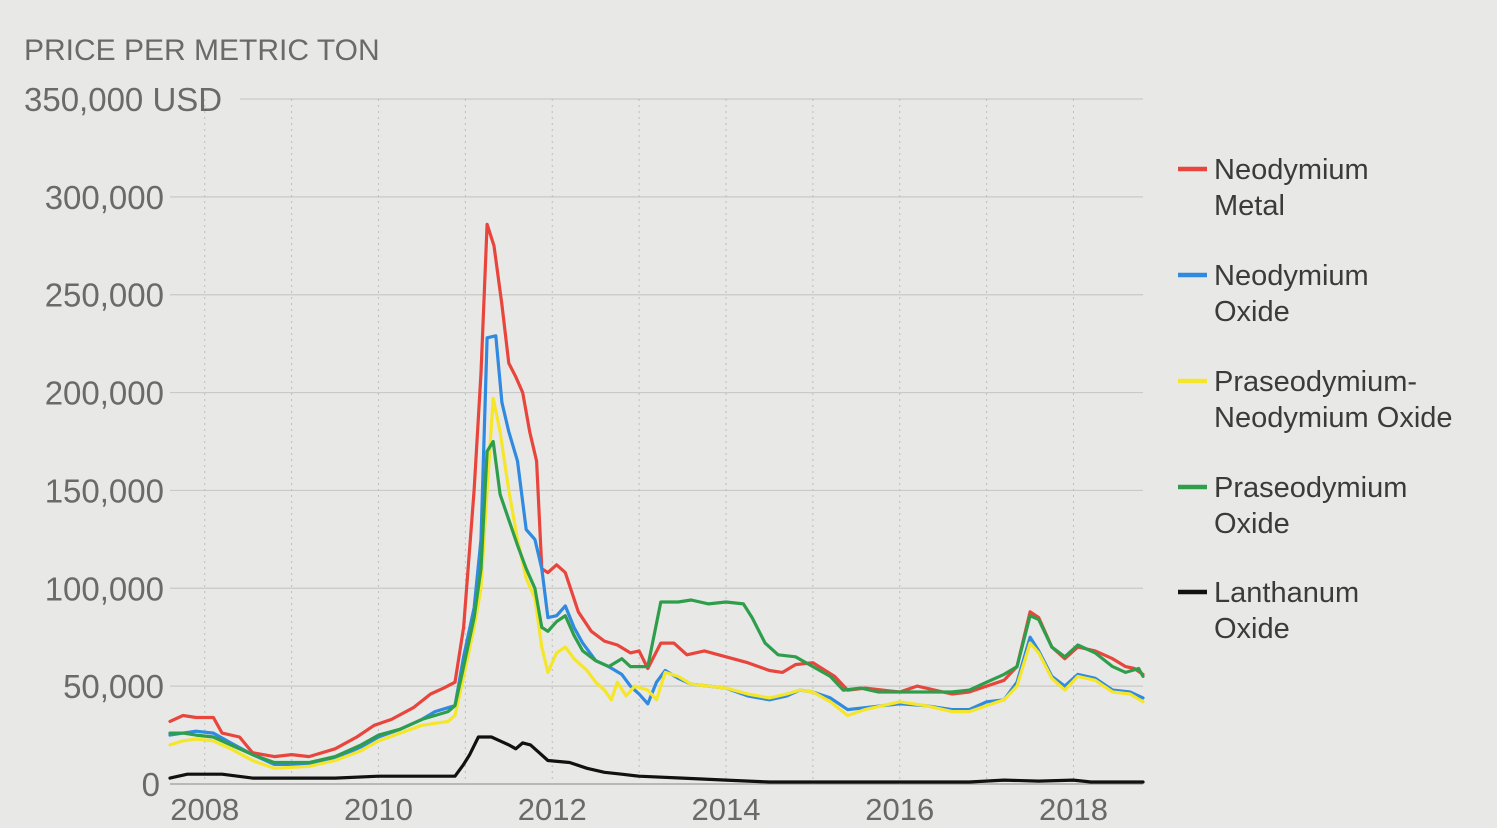  I want to click on y-tick-label: 300,000, so click(104, 197).